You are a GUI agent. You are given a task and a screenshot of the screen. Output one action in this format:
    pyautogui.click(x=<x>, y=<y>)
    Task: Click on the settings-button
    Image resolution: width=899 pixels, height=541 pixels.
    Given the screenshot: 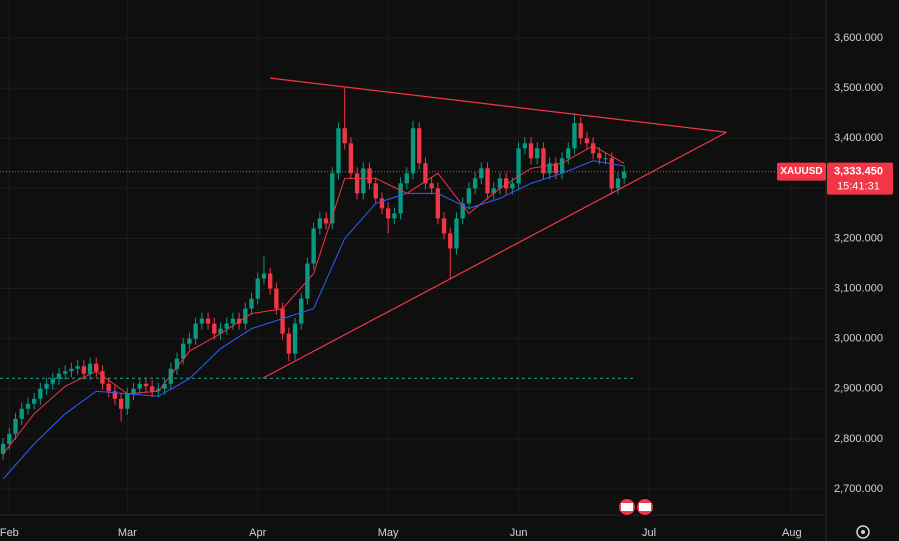 What is the action you would take?
    pyautogui.click(x=863, y=532)
    